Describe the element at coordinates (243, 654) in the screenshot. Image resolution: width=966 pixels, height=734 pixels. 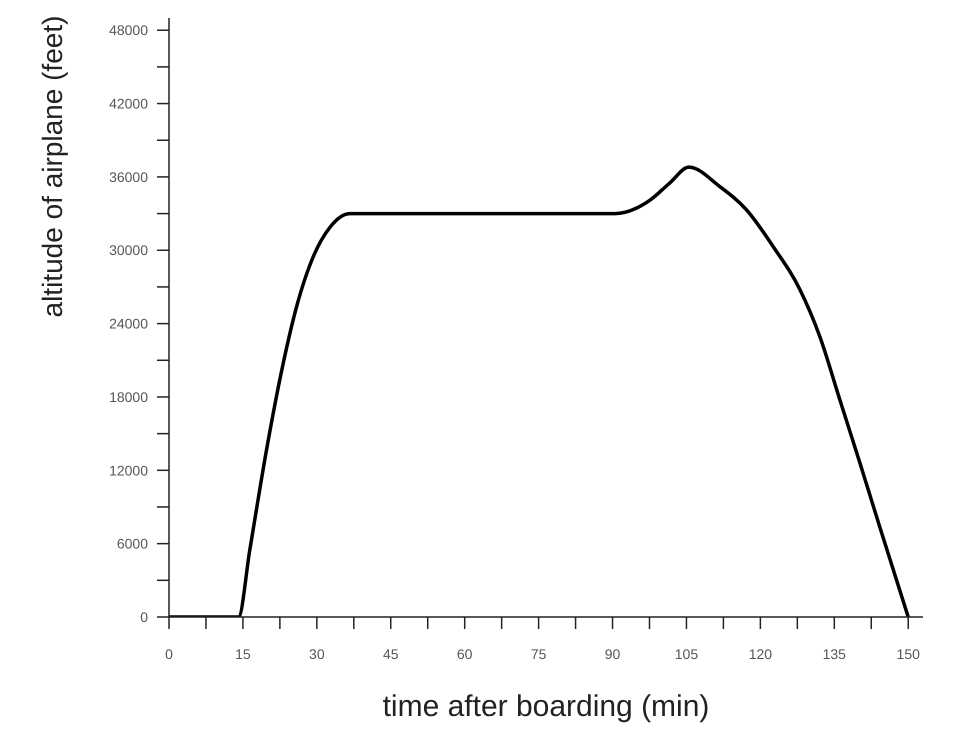
I see `x-tick-label: 15` at that location.